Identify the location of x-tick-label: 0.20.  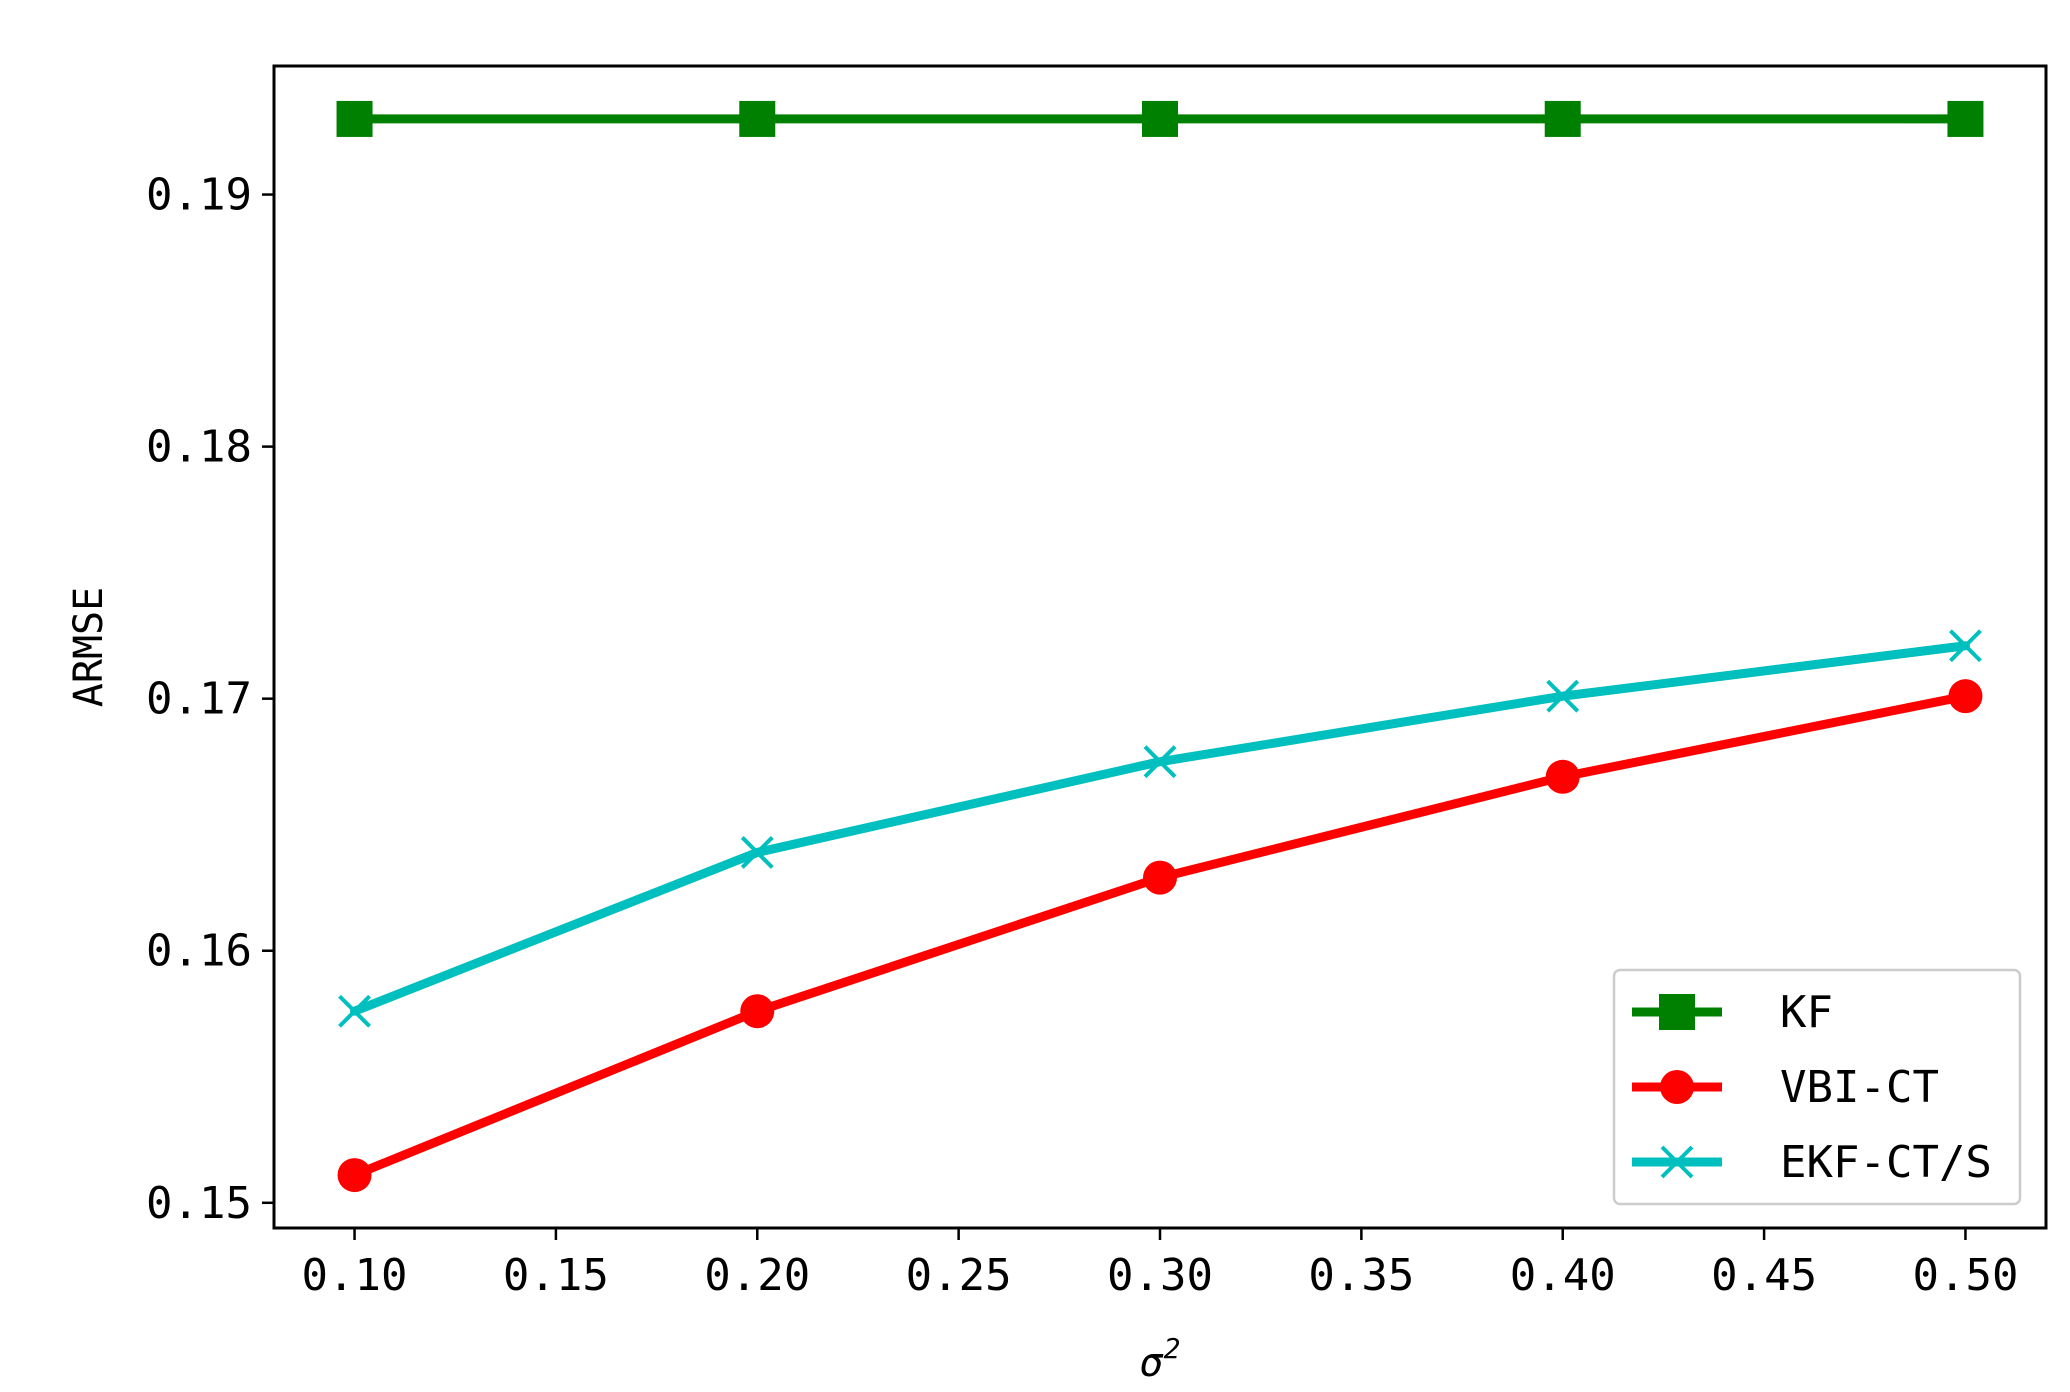
(757, 1275).